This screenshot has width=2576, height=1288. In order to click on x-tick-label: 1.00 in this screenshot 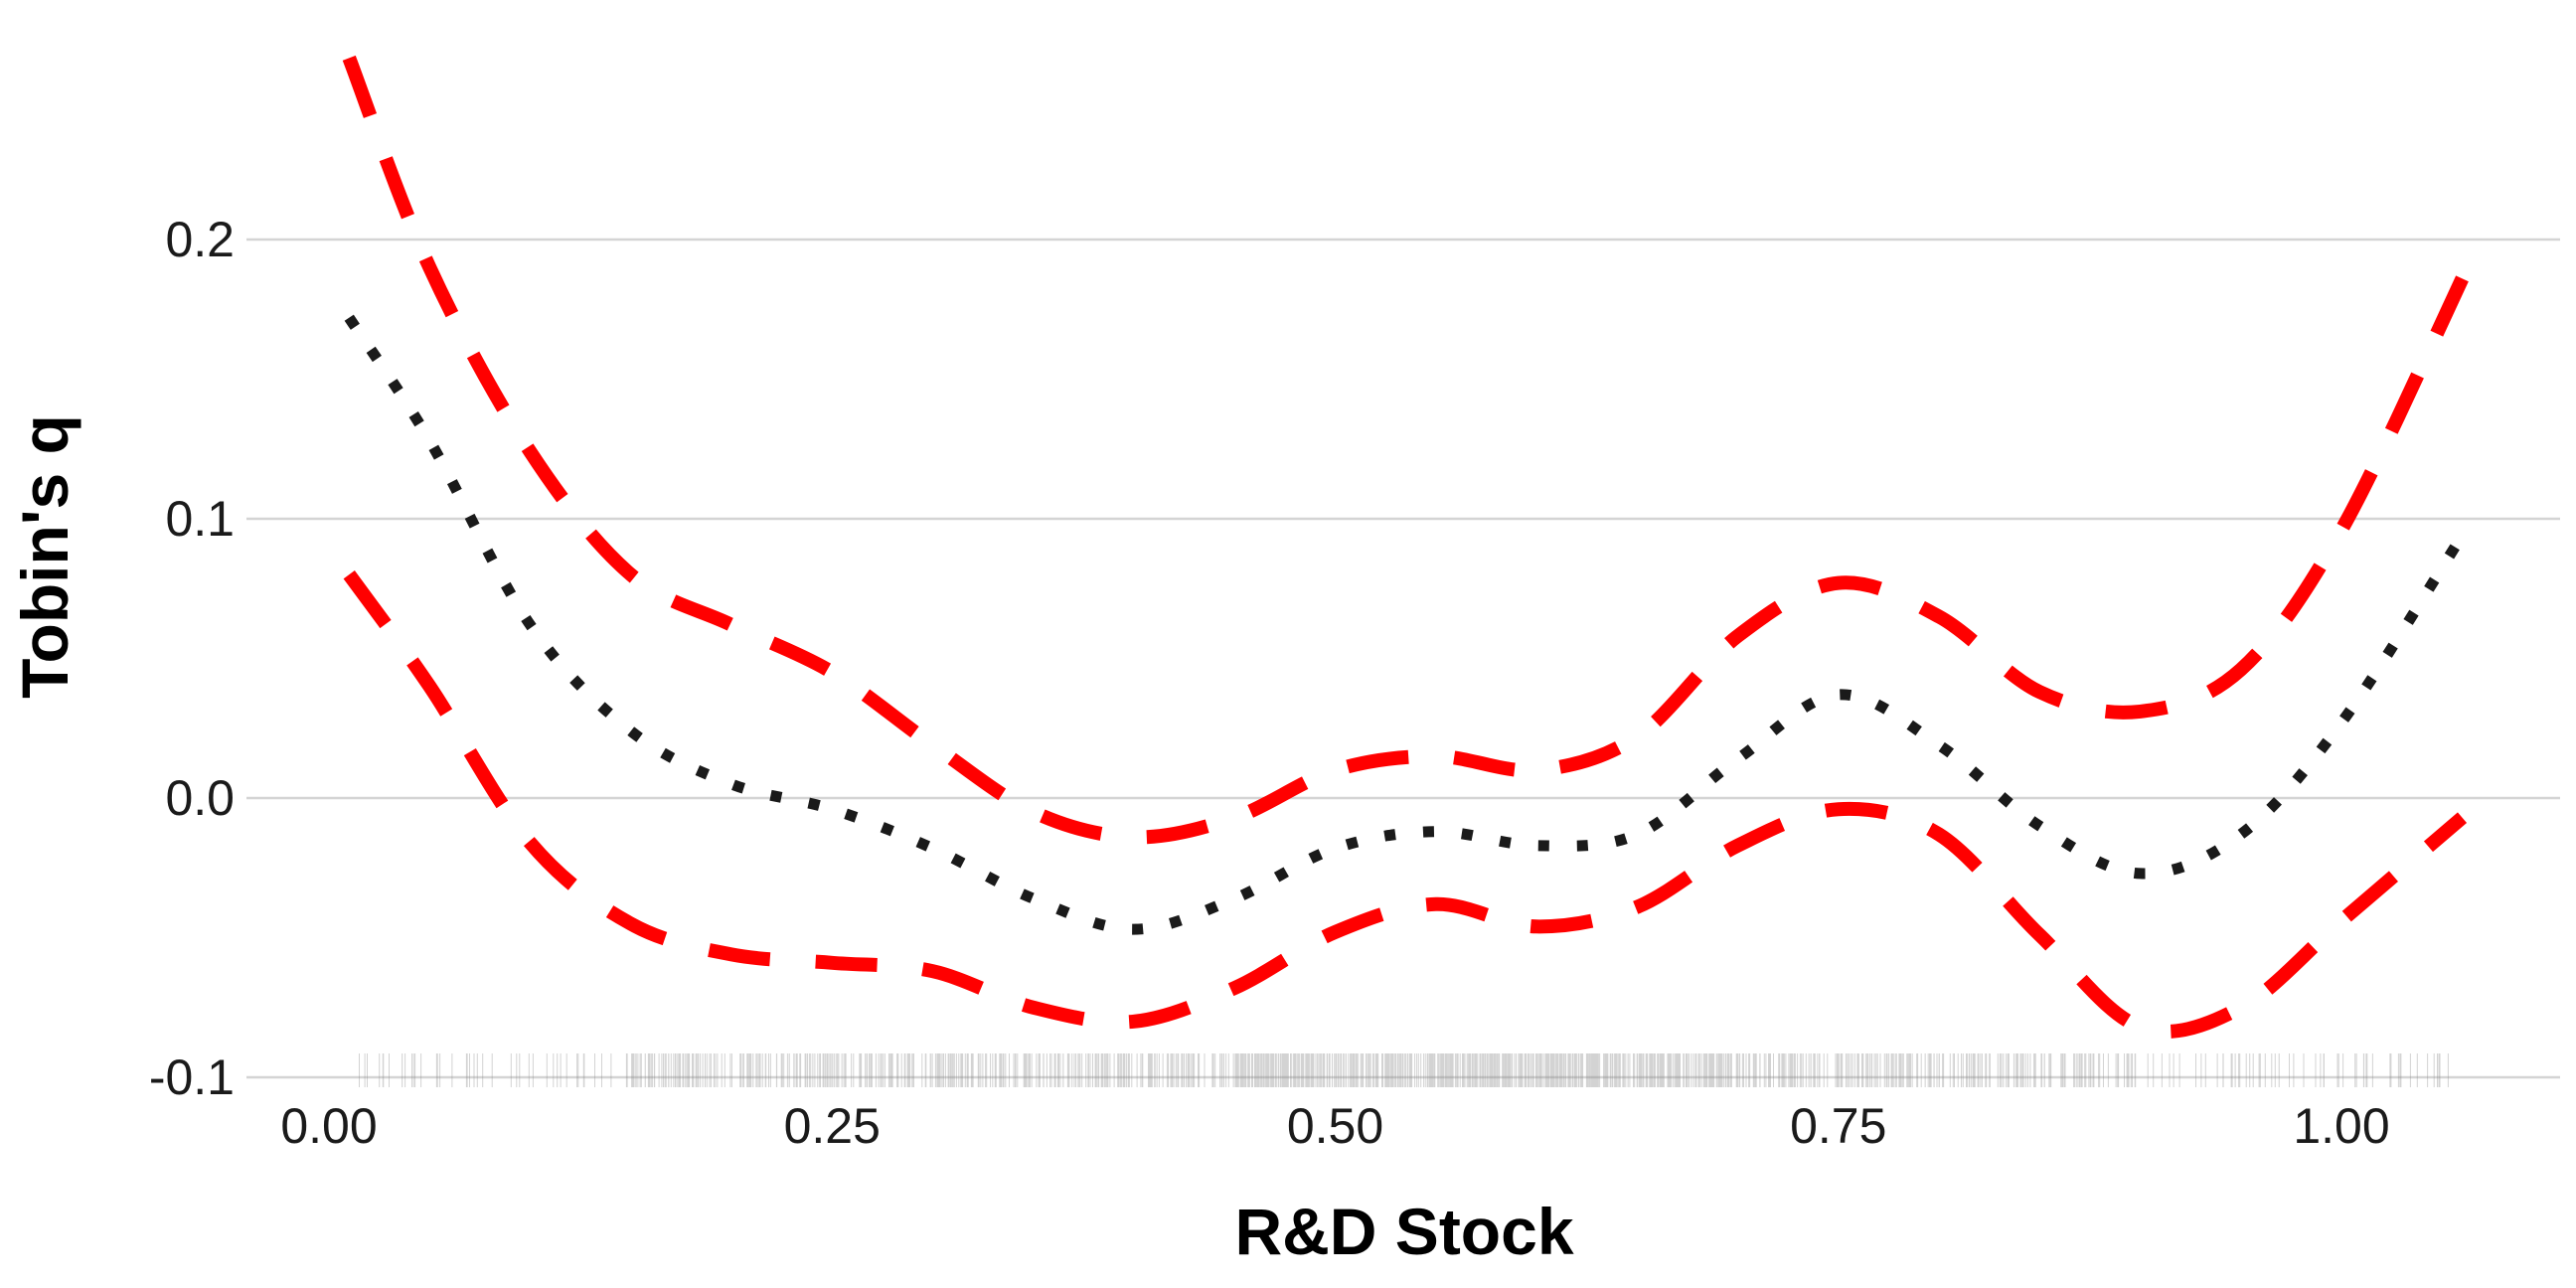, I will do `click(2341, 1126)`.